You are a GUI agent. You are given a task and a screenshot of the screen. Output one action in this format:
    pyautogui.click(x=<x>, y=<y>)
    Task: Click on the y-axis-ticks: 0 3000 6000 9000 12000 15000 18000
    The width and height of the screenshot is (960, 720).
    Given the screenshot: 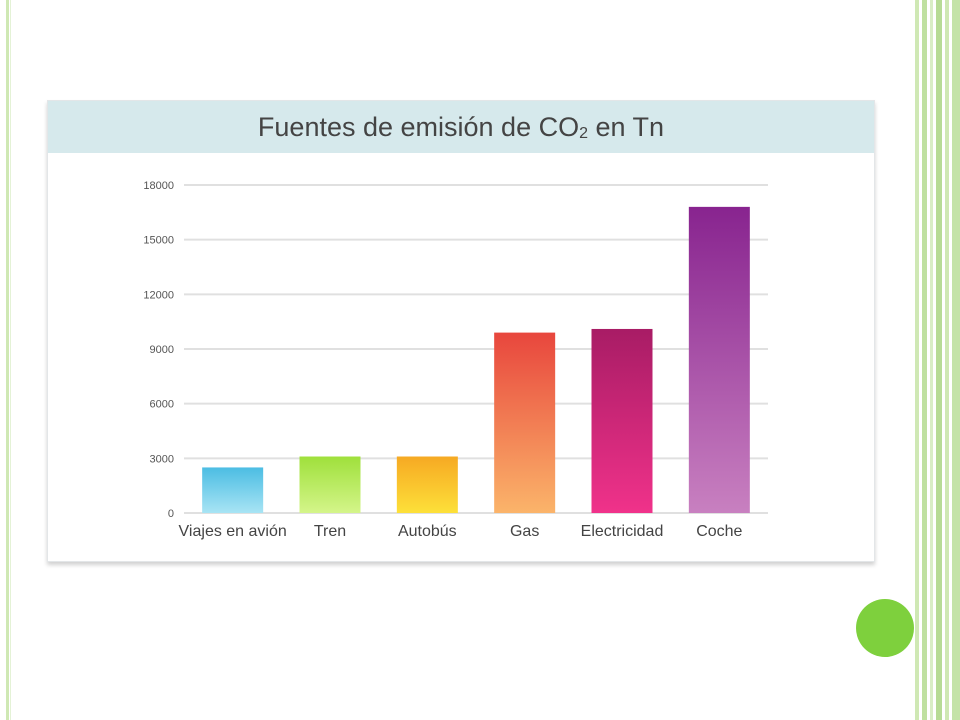 What is the action you would take?
    pyautogui.click(x=158, y=350)
    